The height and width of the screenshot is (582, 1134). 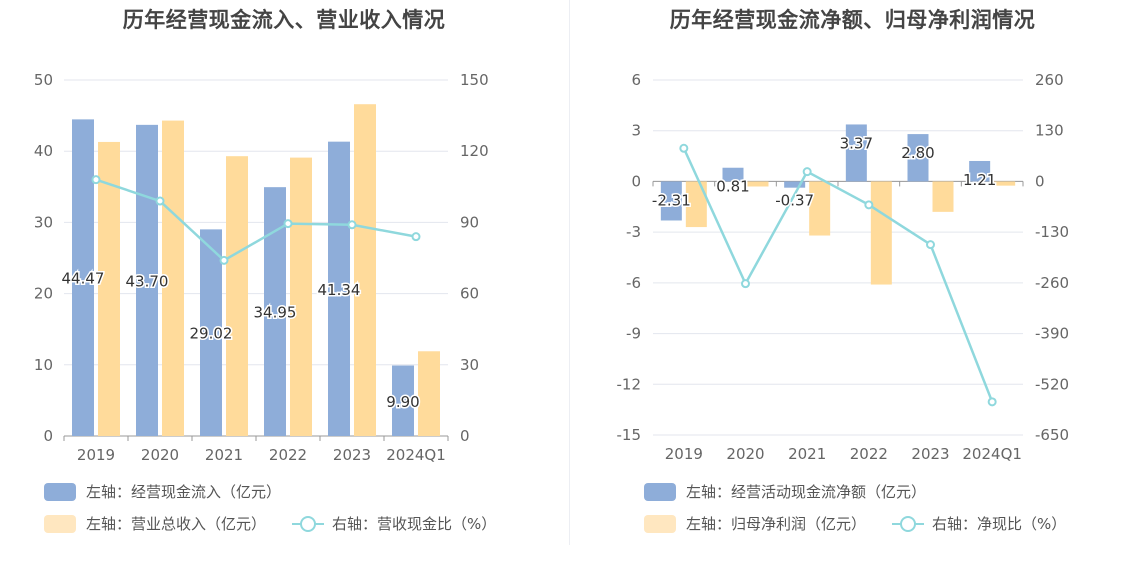 I want to click on y-left-tick-label: 3, so click(x=636, y=131).